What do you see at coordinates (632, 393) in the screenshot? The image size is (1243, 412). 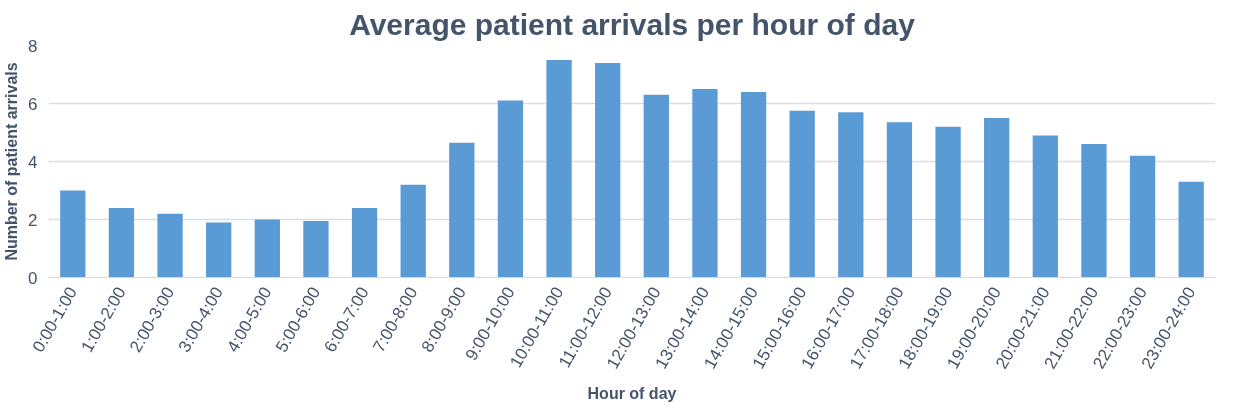 I see `x-axis-title: Hour of day` at bounding box center [632, 393].